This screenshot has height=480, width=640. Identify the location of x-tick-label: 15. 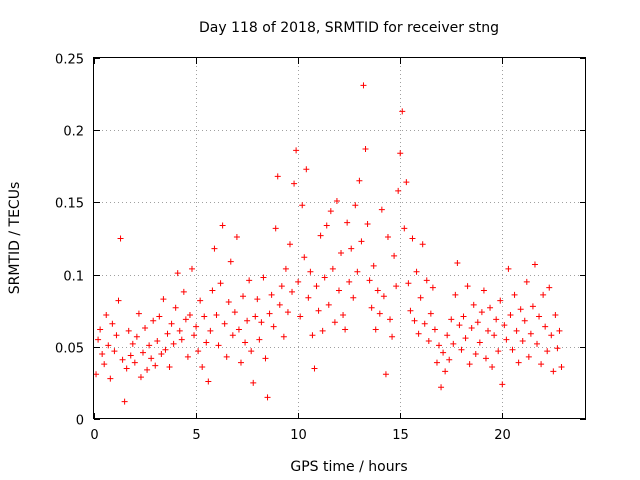
(400, 435).